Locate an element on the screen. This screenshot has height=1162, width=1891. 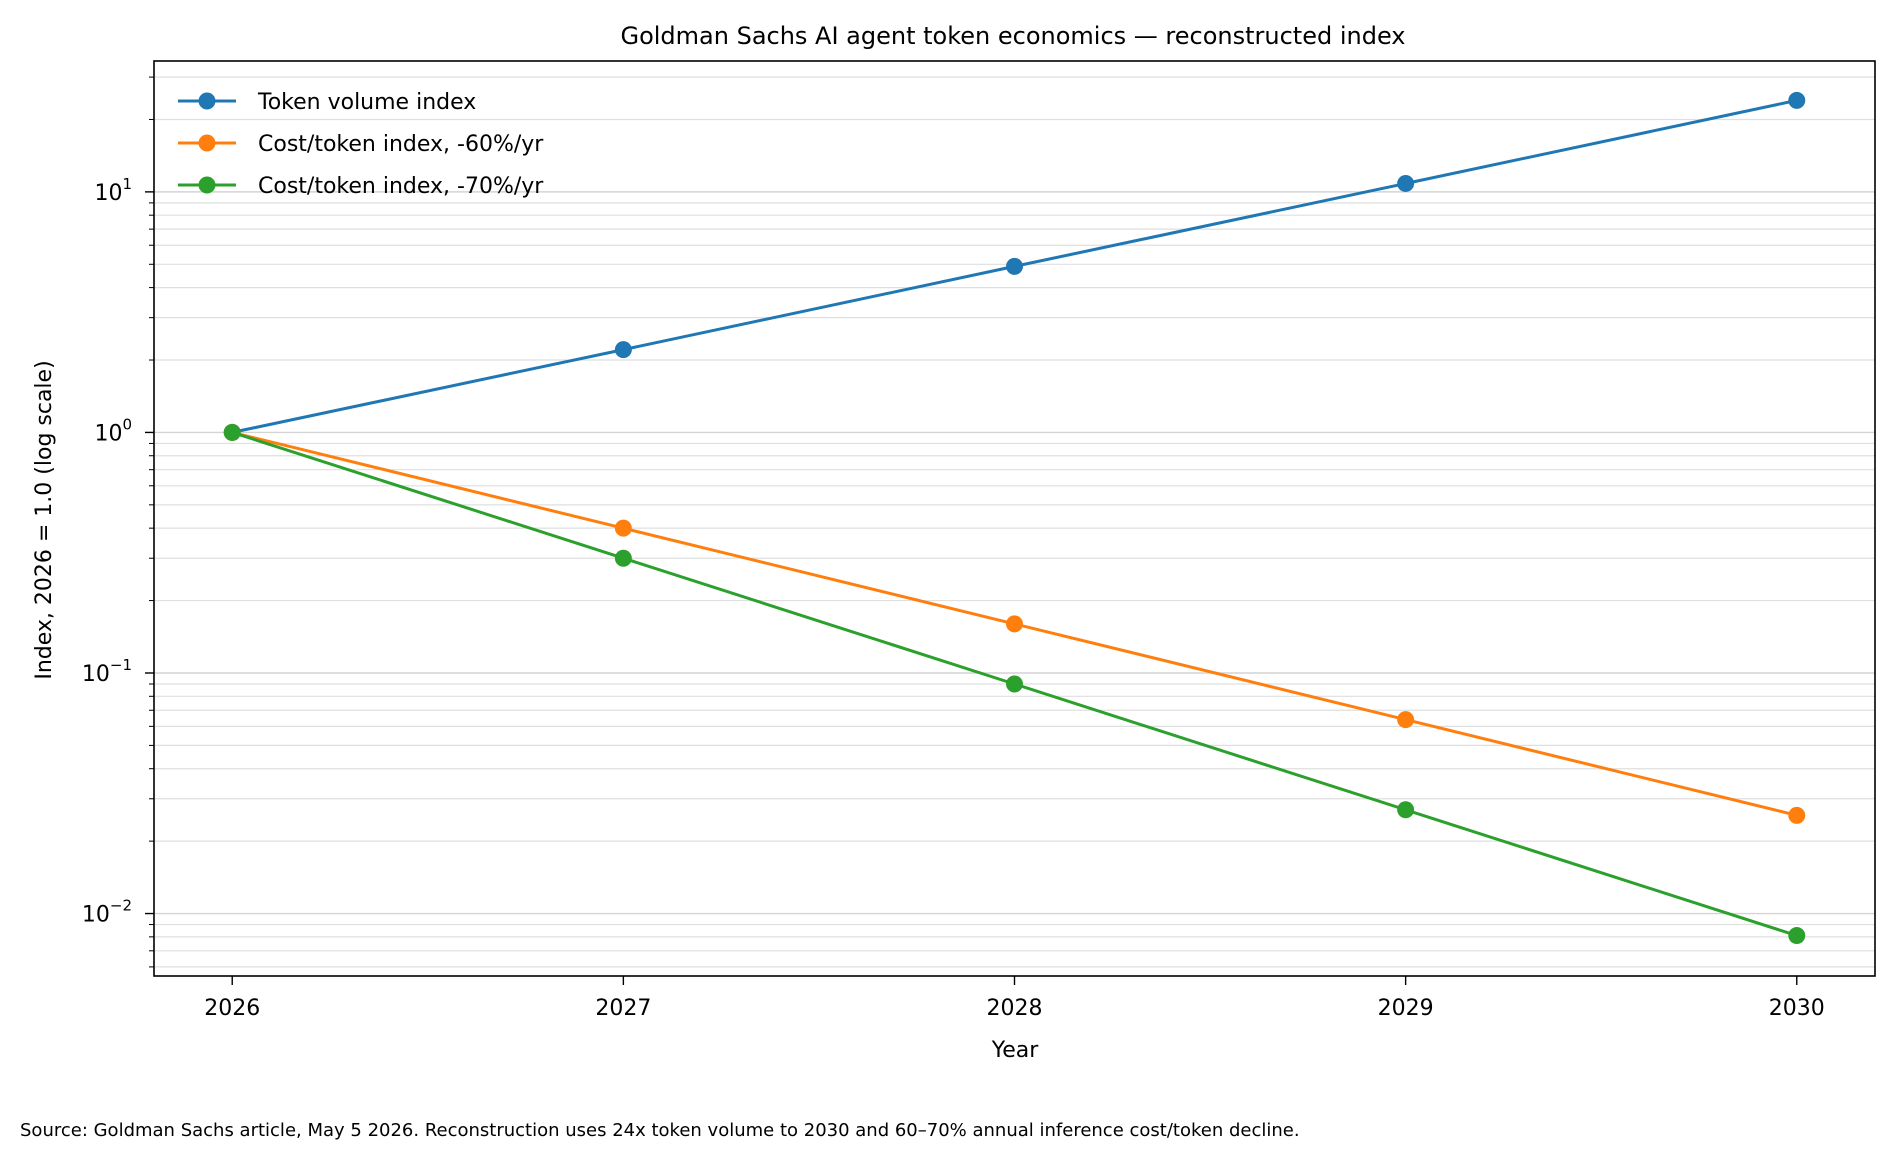
x-tick-label: 2029 is located at coordinates (1406, 1008).